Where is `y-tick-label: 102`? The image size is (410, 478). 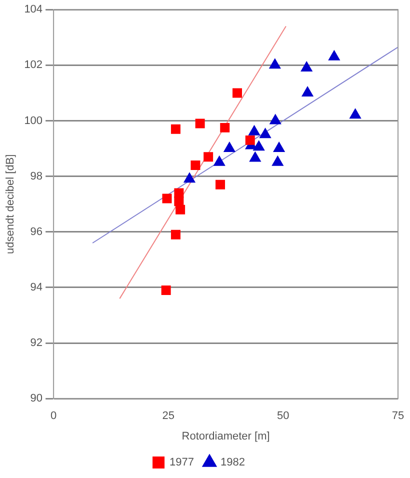
y-tick-label: 102 is located at coordinates (33, 65).